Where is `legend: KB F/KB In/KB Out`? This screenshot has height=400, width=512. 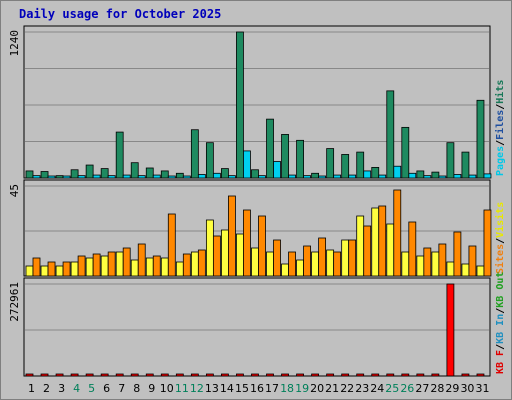 legend: KB F/KB In/KB Out is located at coordinates (500, 323).